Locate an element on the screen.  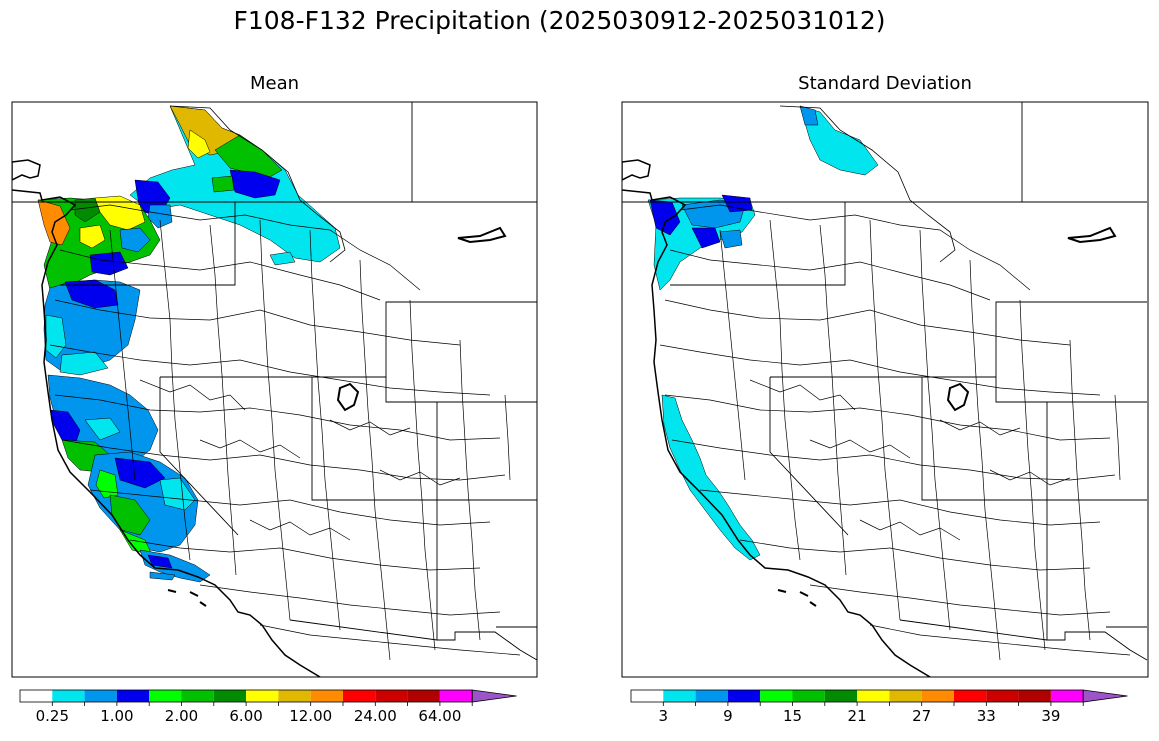
colorbar-tick-label: 2.00 is located at coordinates (181, 716).